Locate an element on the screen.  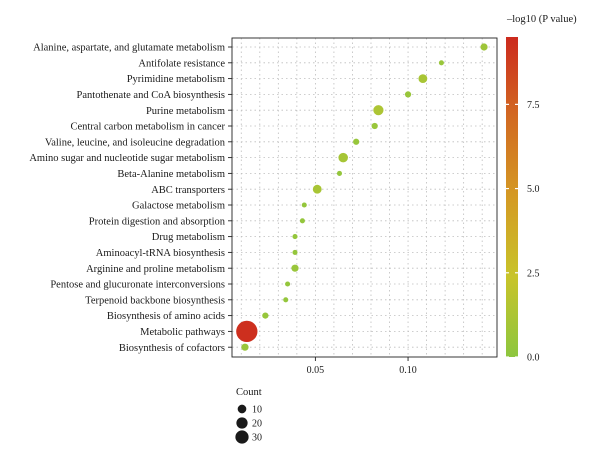
category-label: Galactose metabolism is located at coordinates (178, 206).